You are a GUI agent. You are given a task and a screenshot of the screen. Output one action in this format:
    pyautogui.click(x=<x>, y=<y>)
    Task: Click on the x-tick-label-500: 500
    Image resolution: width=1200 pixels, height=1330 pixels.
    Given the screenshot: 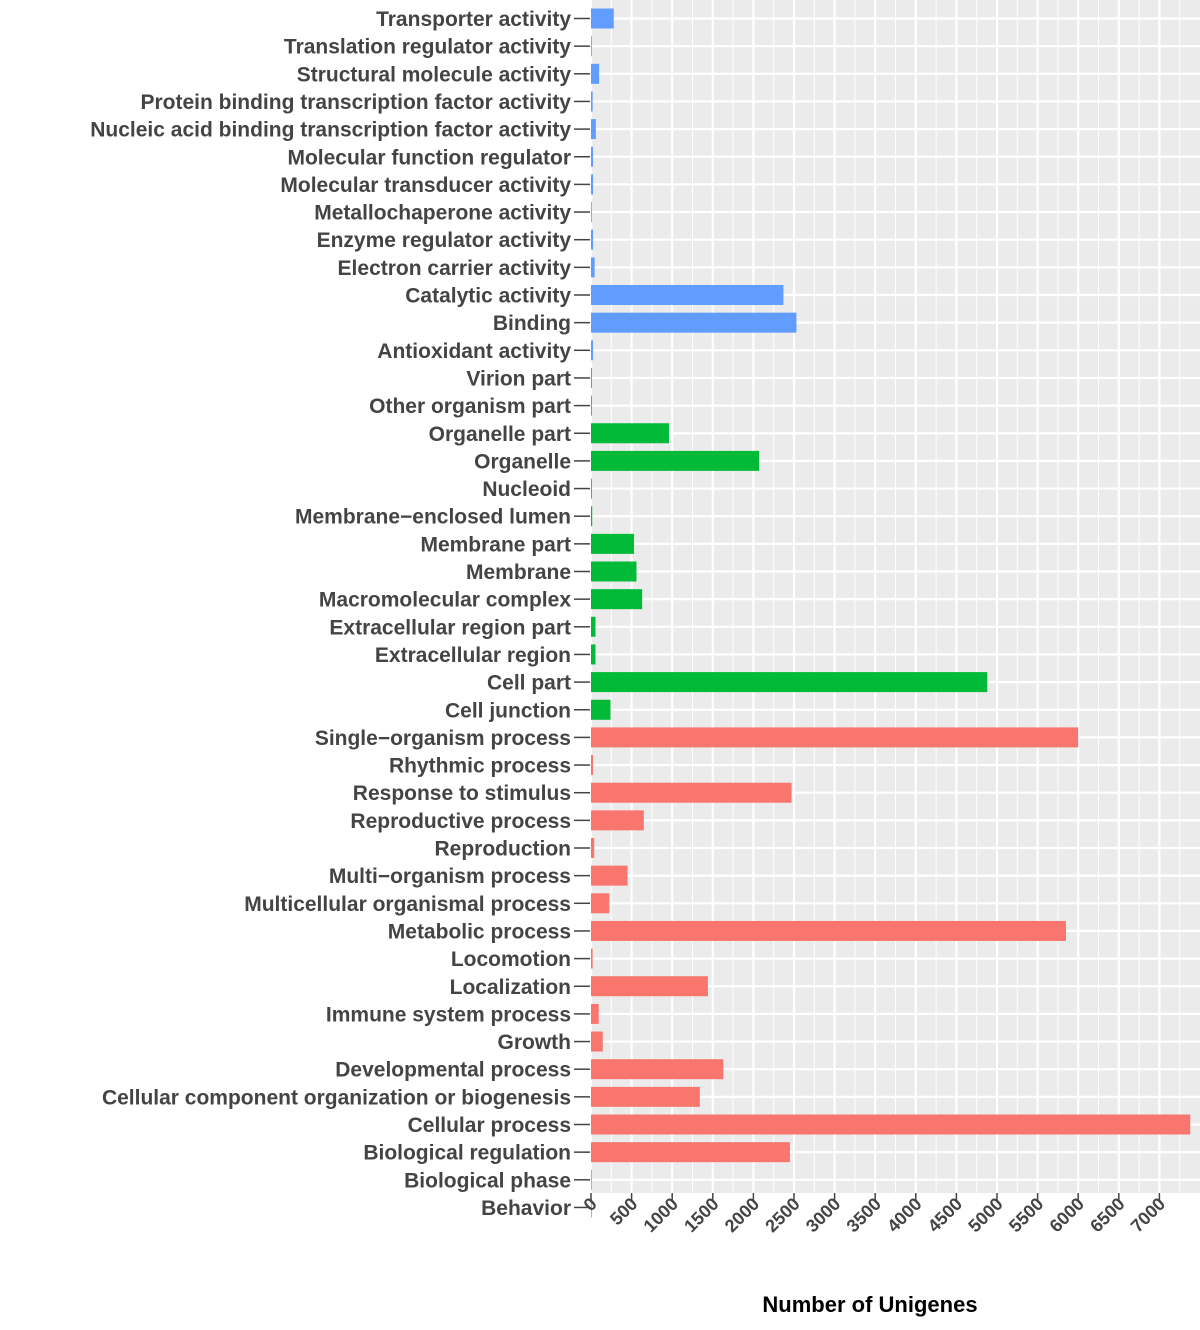 What is the action you would take?
    pyautogui.click(x=623, y=1211)
    